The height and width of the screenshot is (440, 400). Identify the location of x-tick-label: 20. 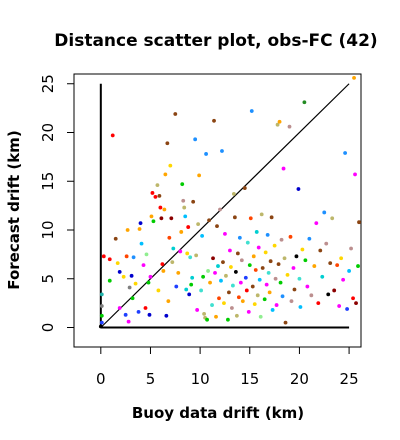
(299, 379).